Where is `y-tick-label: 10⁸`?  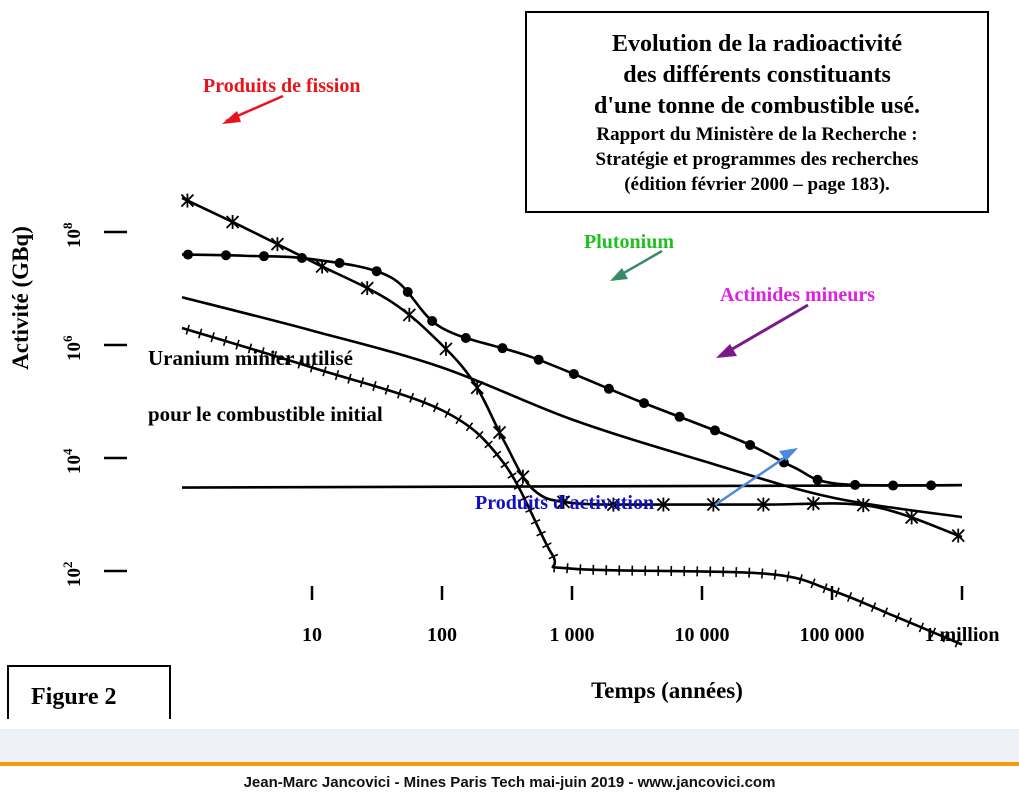
y-tick-label: 10⁸ is located at coordinates (72, 235).